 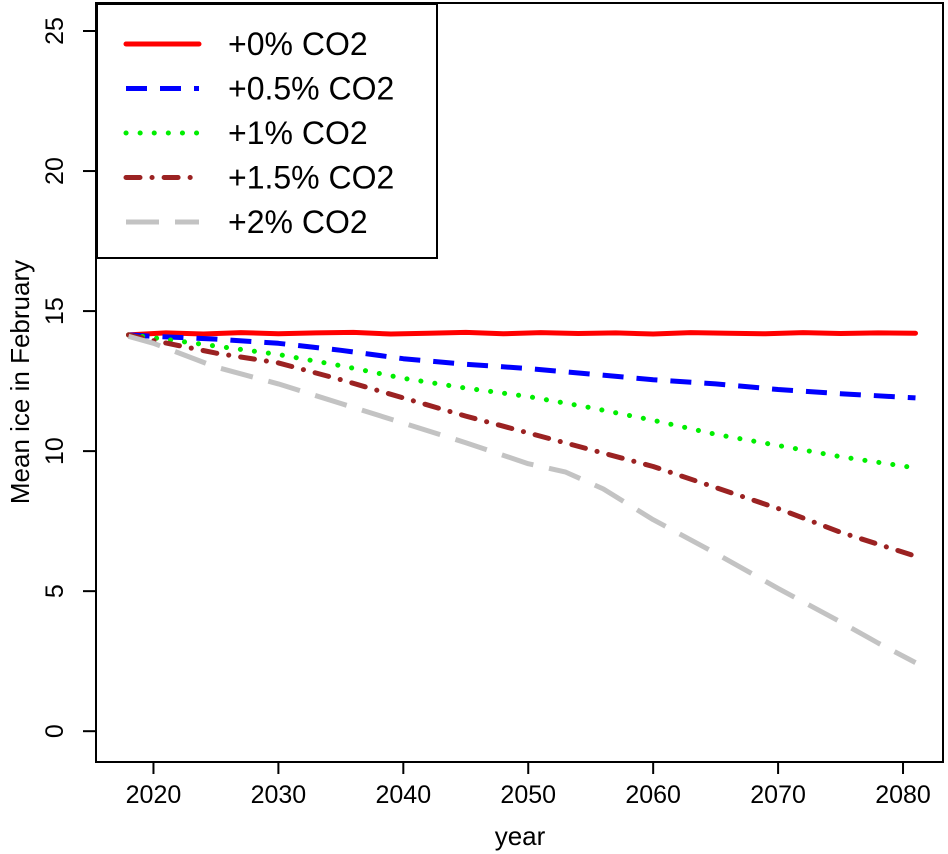 I want to click on legend-row: +0% CO2, so click(x=245, y=44).